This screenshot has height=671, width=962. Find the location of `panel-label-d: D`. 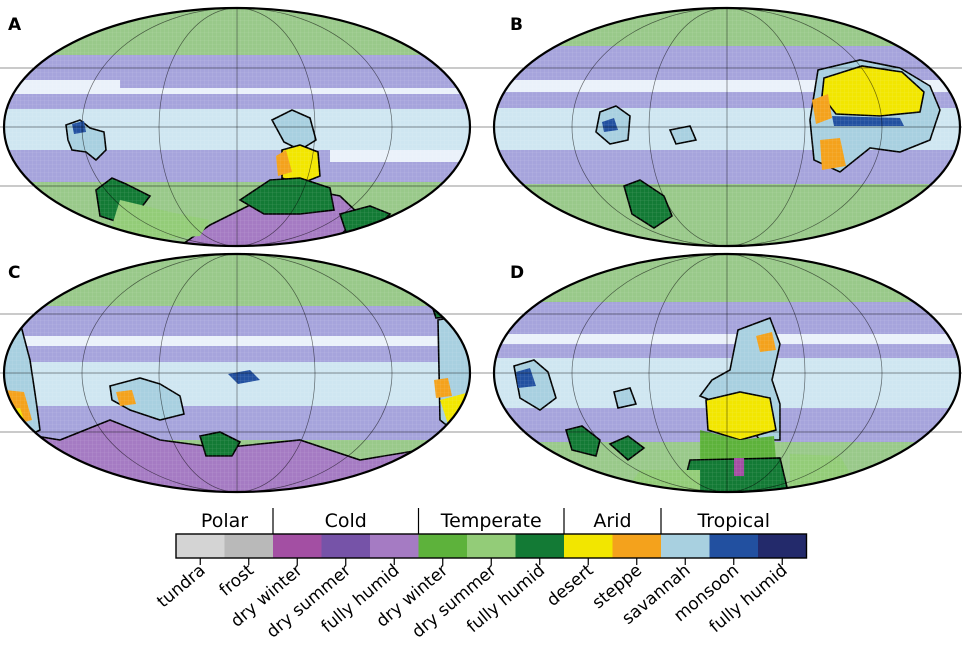

panel-label-d: D is located at coordinates (517, 273).